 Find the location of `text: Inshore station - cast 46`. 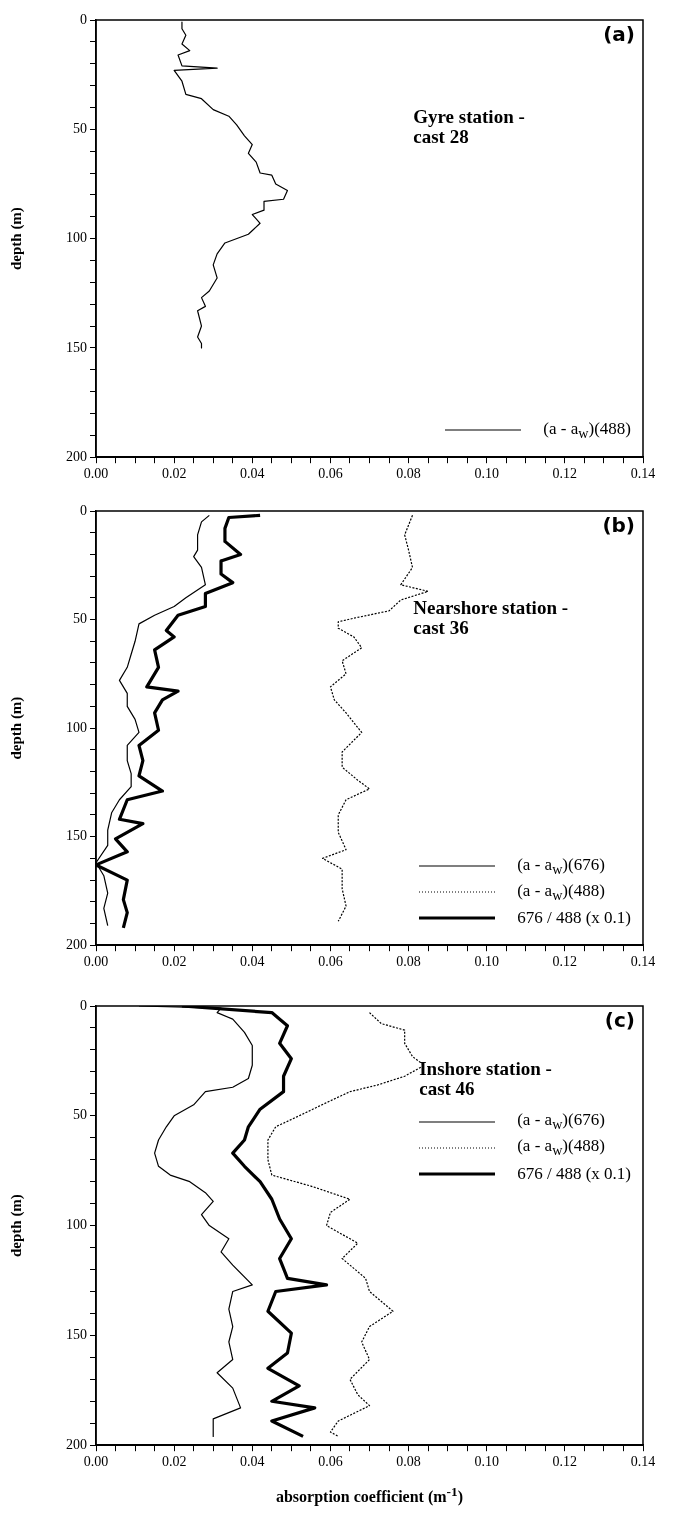

text: Inshore station - cast 46 is located at coordinates (486, 1078).